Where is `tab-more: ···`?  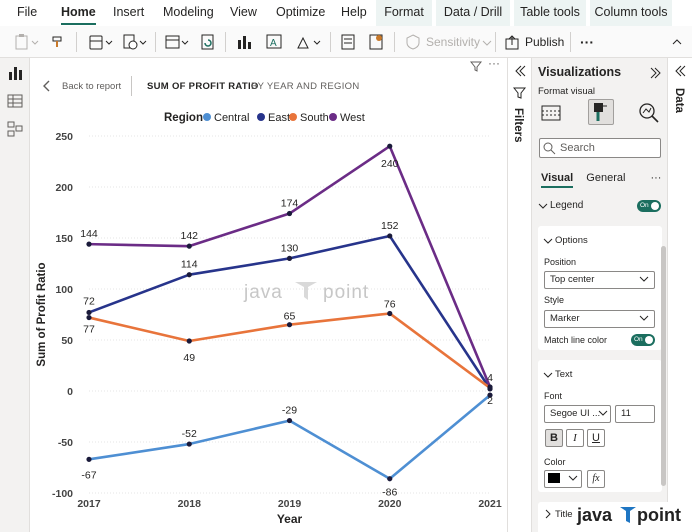
tab-more: ··· is located at coordinates (656, 178).